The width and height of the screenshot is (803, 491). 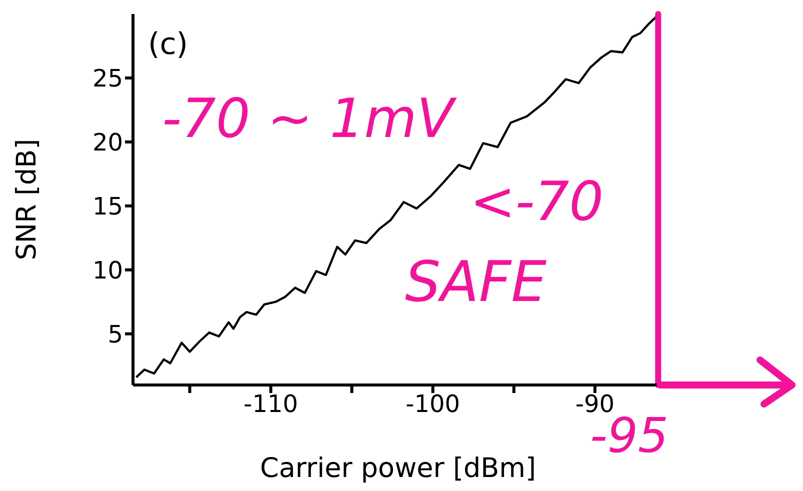 What do you see at coordinates (115, 334) in the screenshot?
I see `y-tick-label: 5` at bounding box center [115, 334].